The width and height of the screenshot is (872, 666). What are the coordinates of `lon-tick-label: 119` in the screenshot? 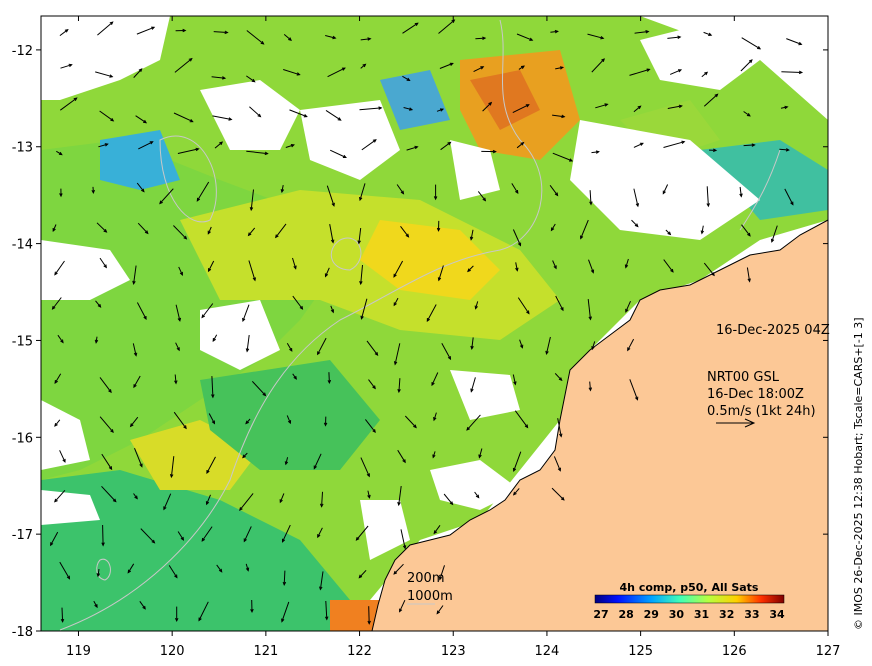 It's located at (78, 651).